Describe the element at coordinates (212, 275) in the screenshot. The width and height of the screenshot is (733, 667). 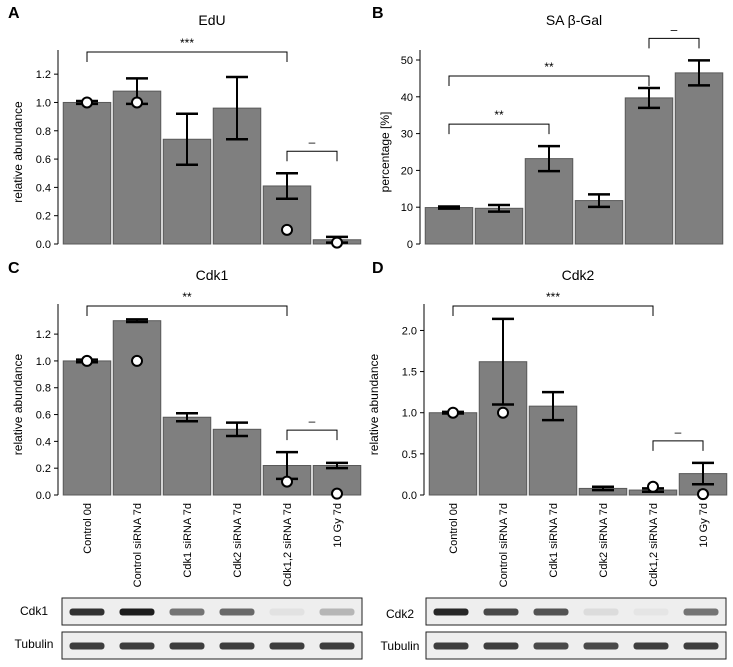
I see `chart-title: Cdk1` at that location.